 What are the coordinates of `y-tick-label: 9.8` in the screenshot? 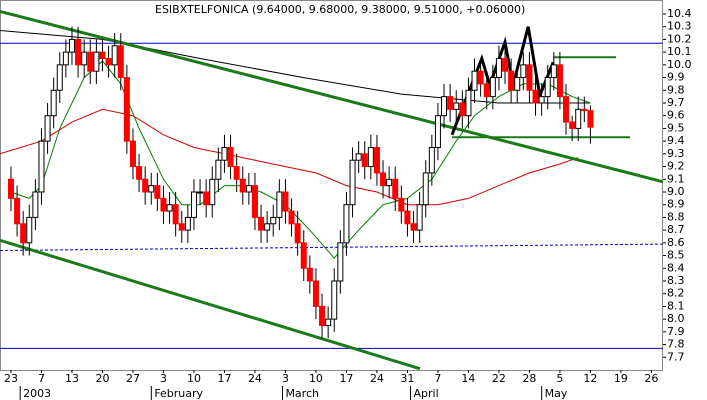 It's located at (676, 89).